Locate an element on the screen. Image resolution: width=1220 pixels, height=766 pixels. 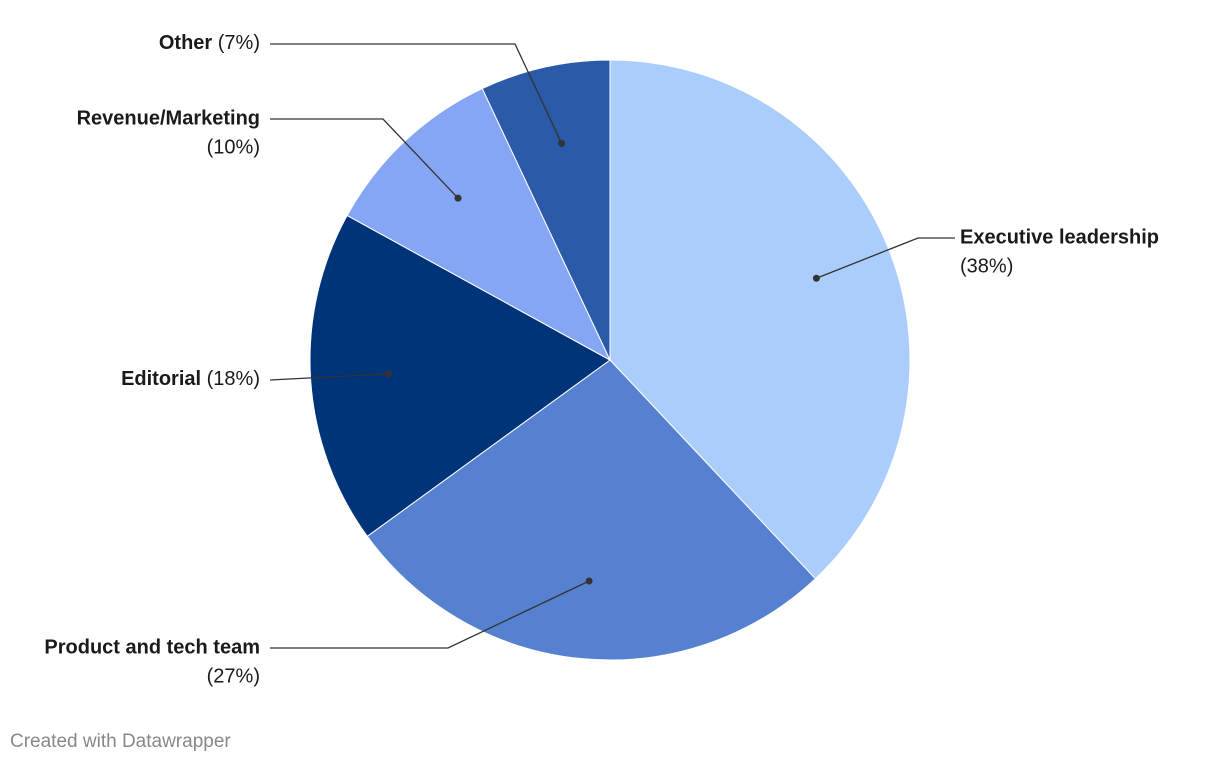
value-label: (38%) is located at coordinates (986, 266).